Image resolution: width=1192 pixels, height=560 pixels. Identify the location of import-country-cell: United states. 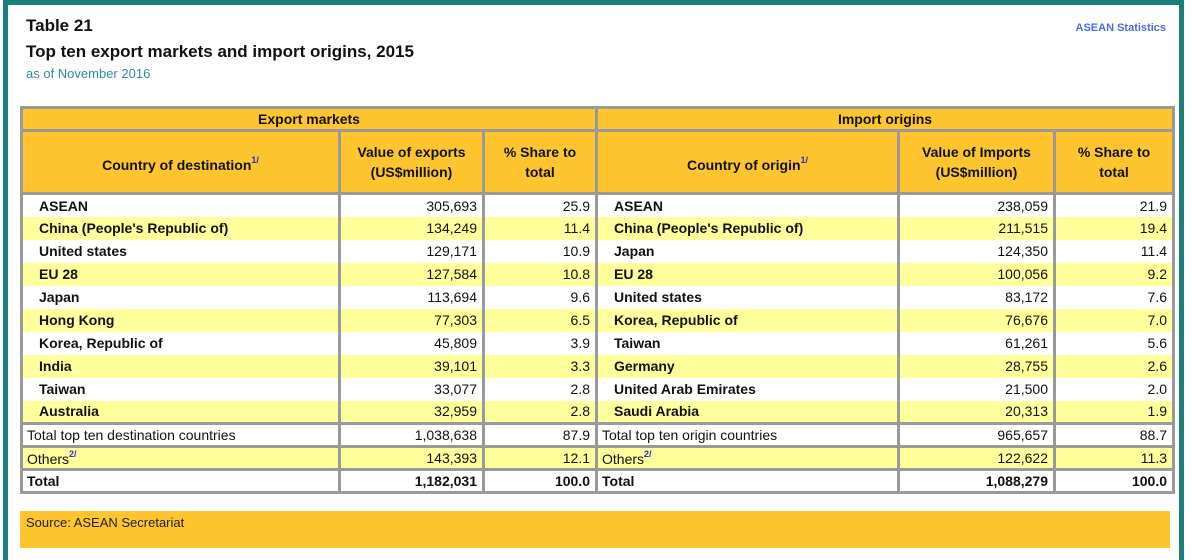
(747, 297).